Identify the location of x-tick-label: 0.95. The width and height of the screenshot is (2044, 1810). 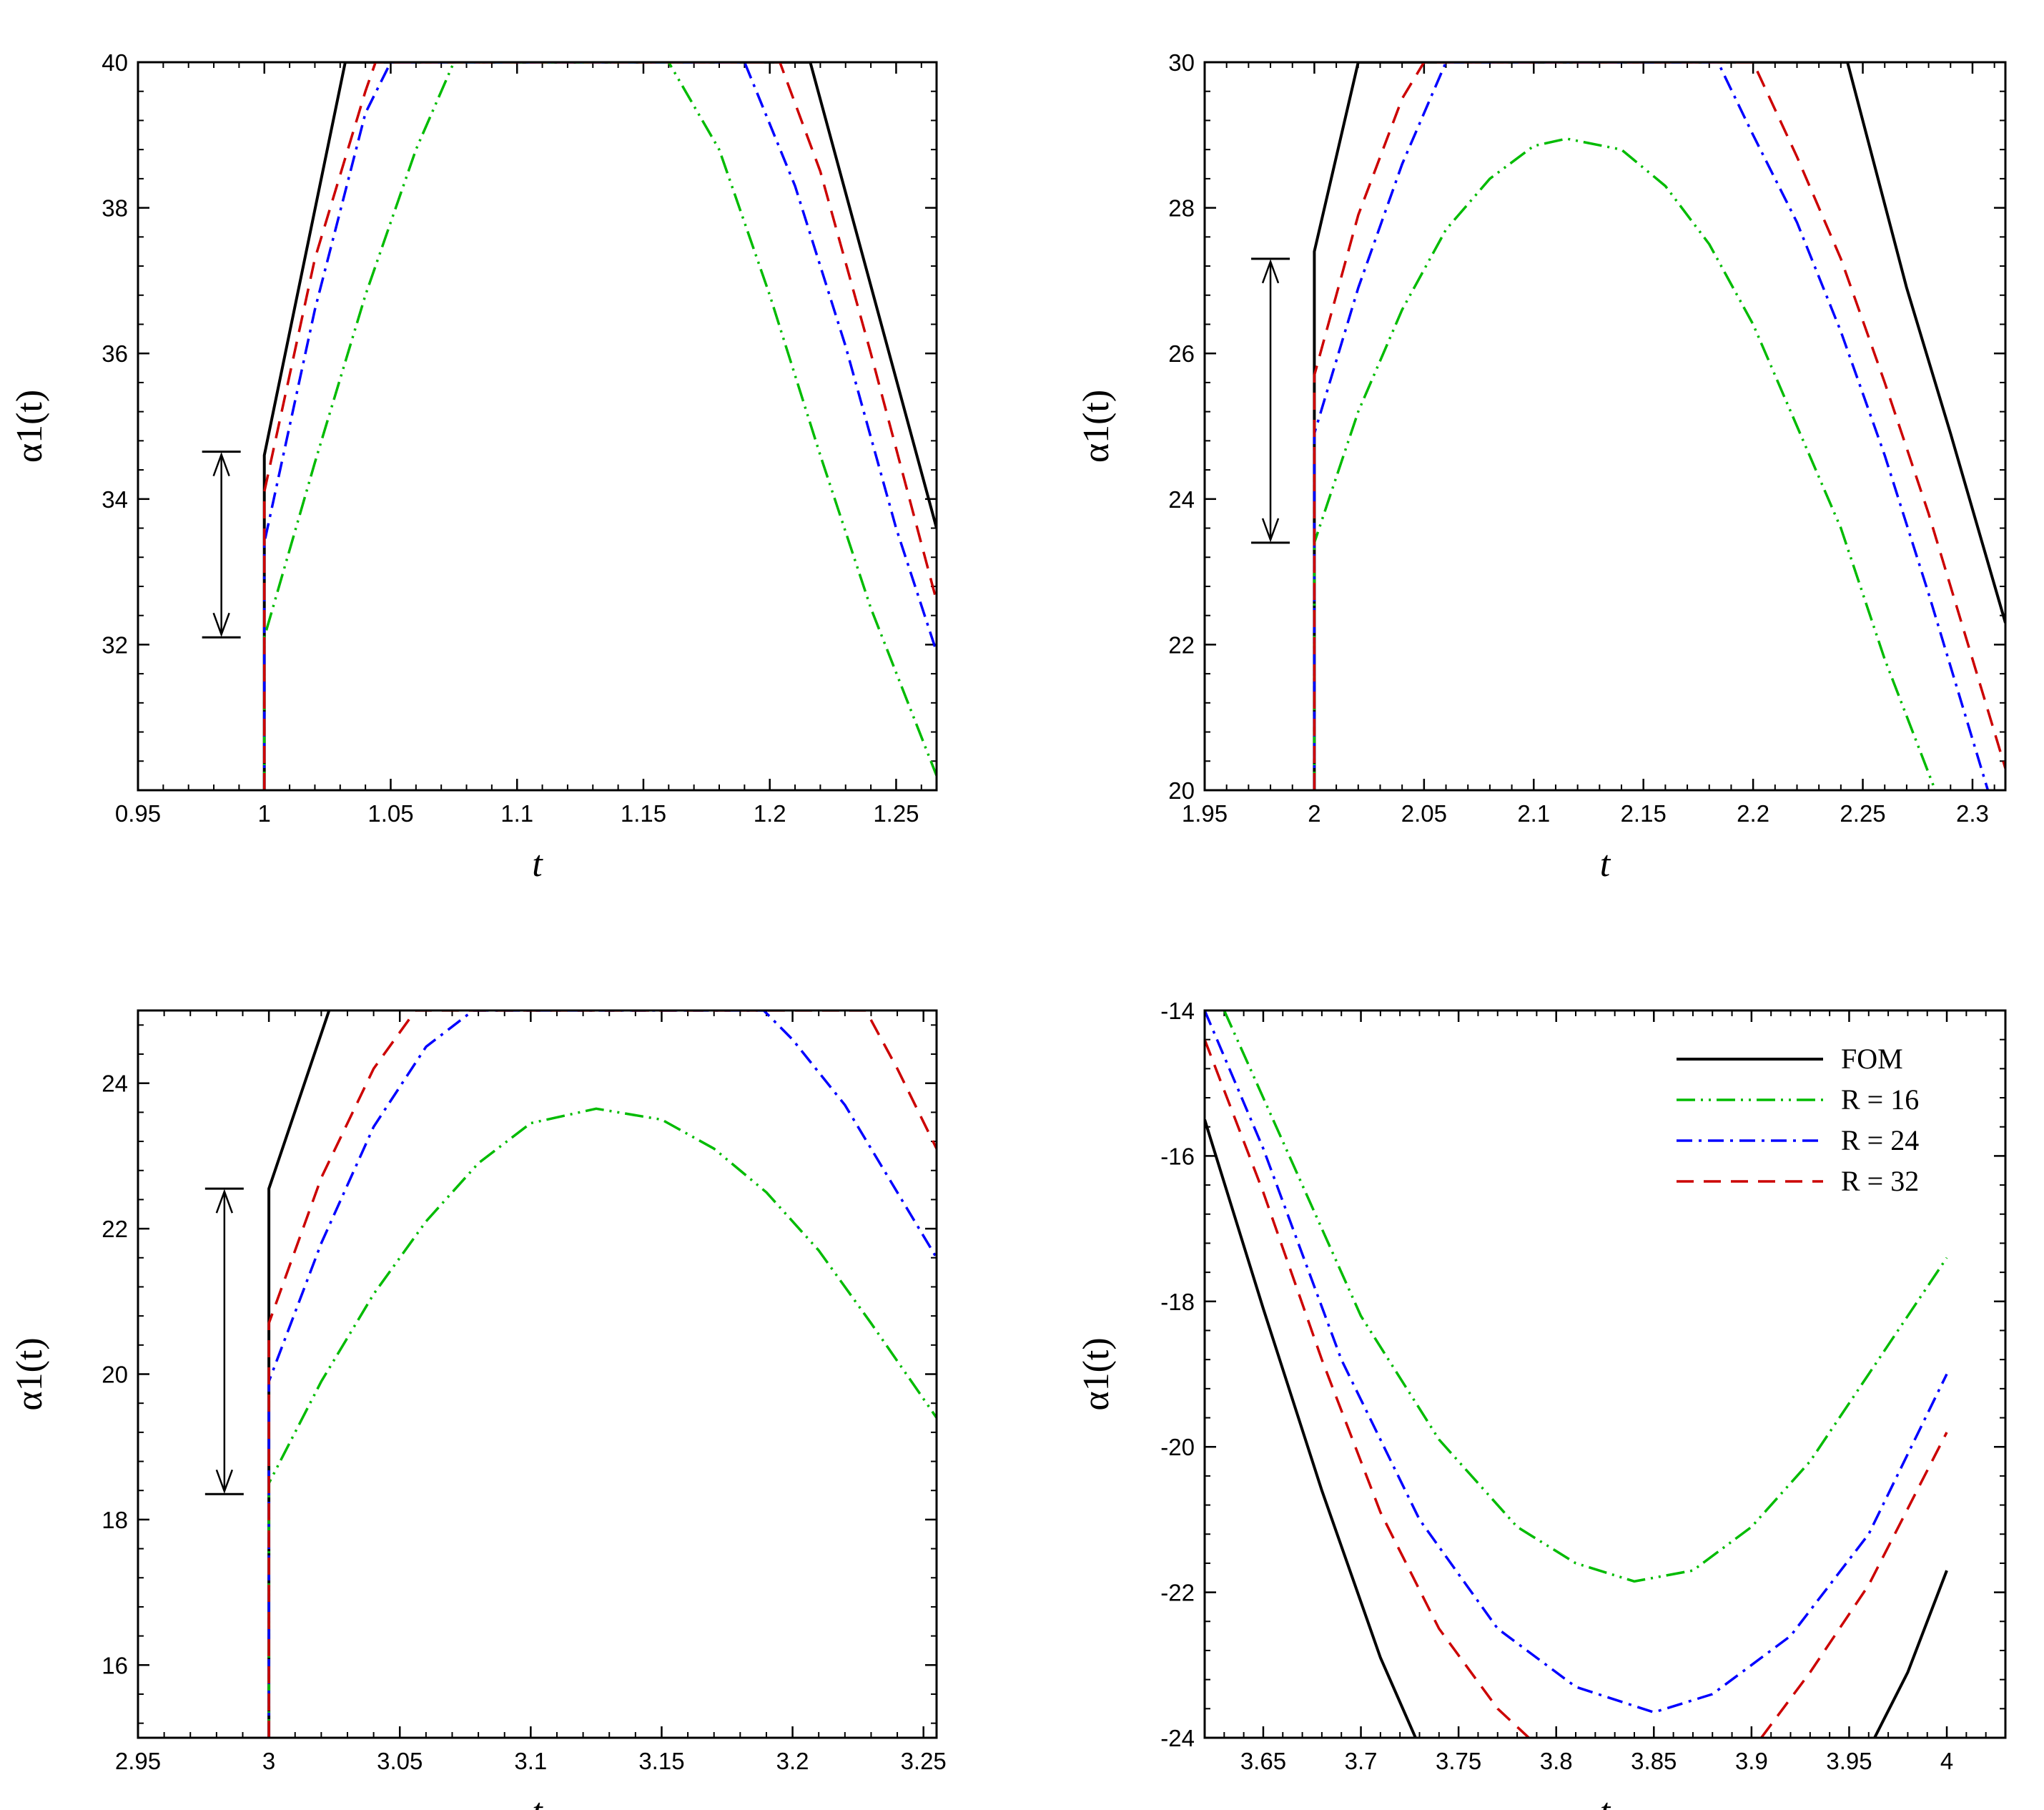
(138, 813).